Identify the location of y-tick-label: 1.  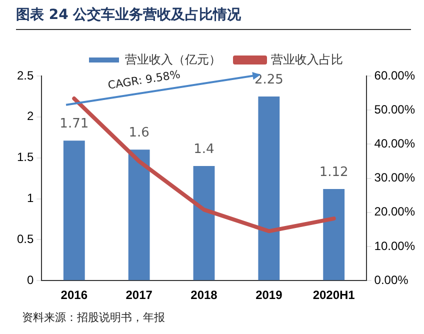
(30, 198).